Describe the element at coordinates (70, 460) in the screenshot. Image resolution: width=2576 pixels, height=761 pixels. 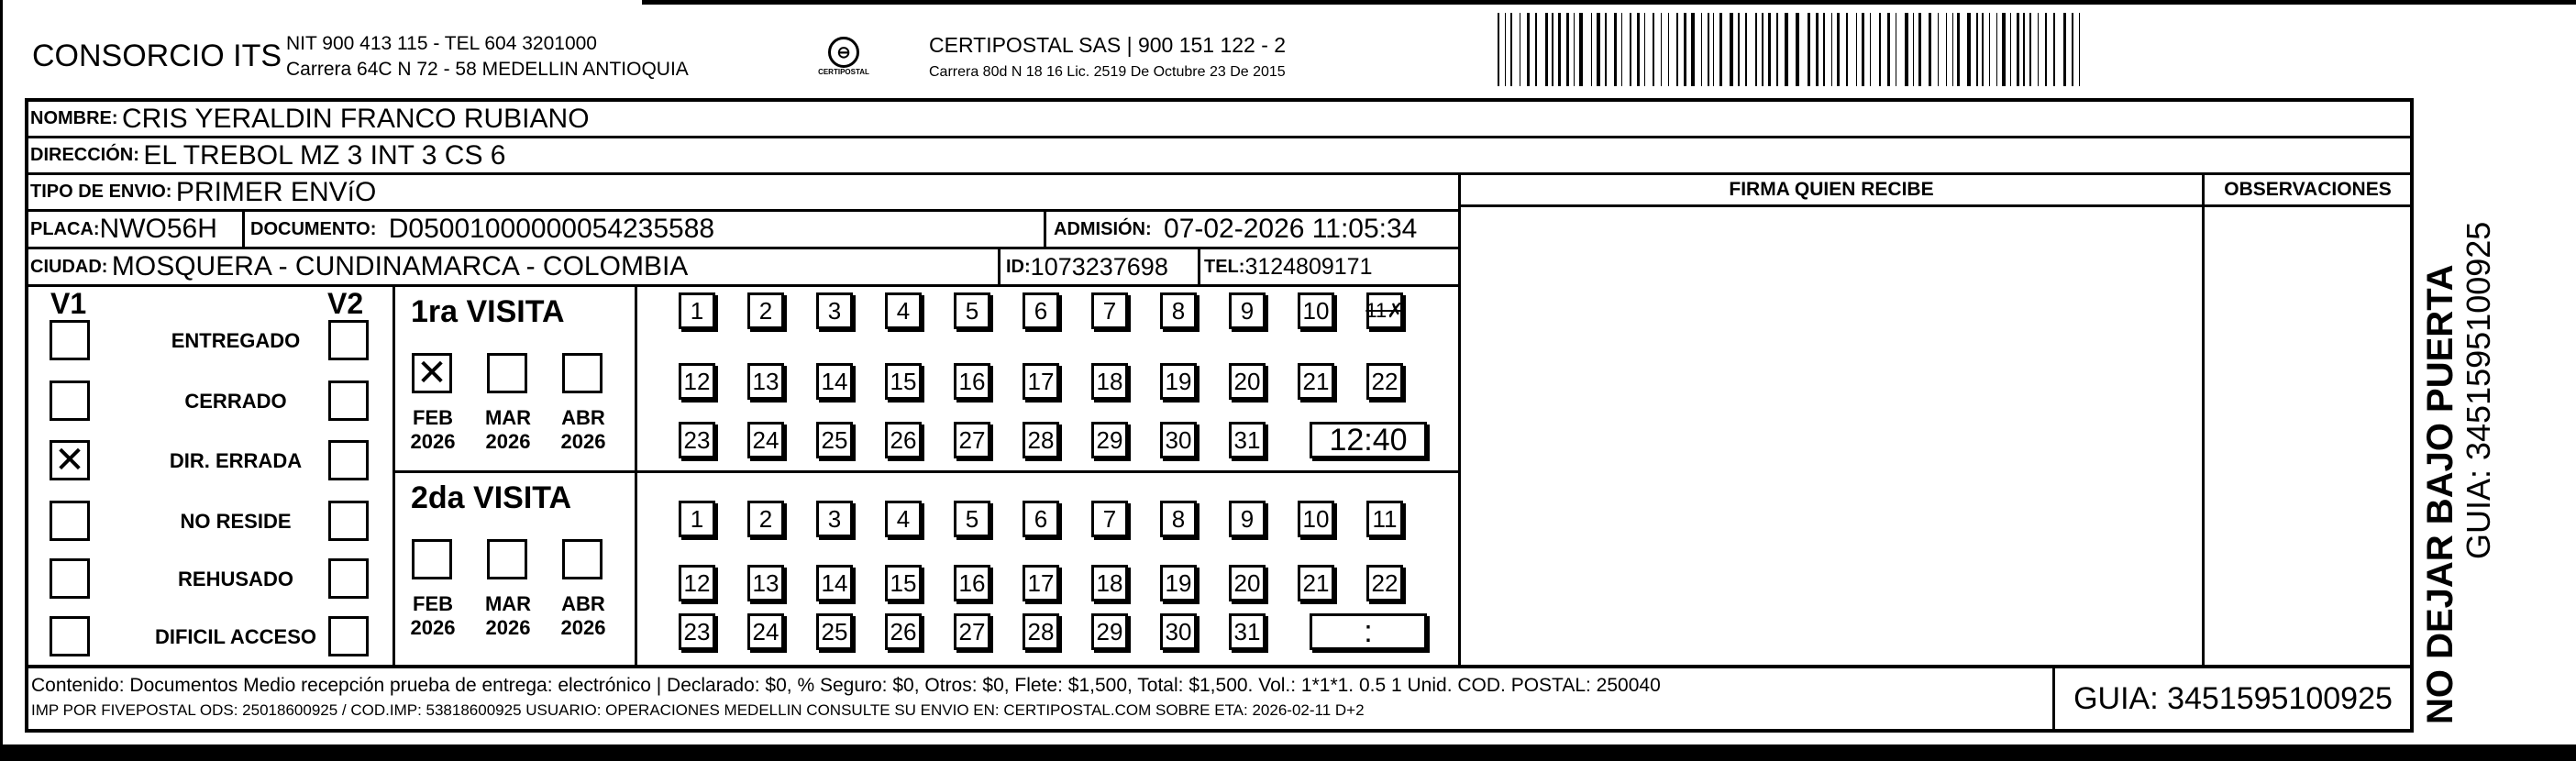
I see `v1-checkbox-2: ✕` at that location.